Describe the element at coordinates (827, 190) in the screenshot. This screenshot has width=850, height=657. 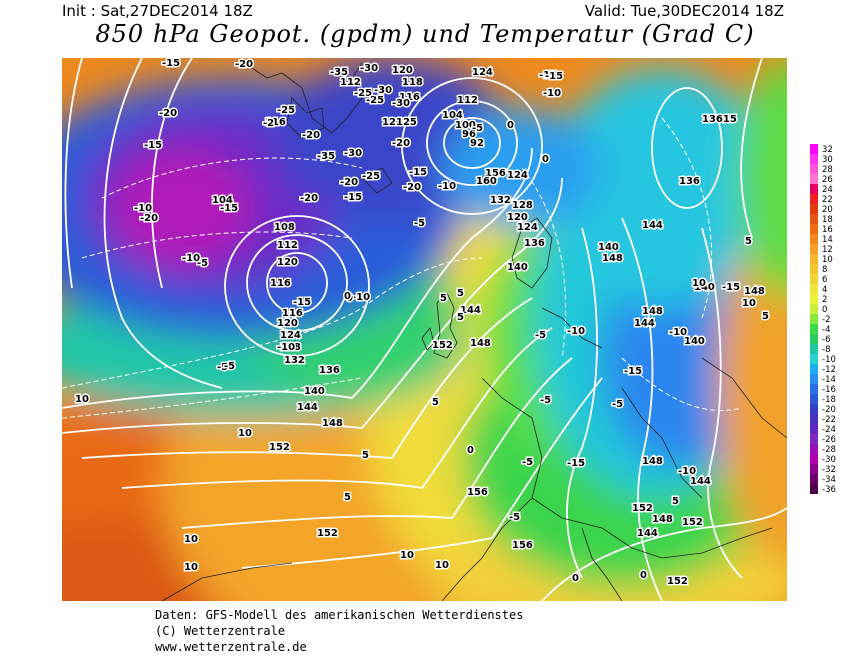
I see `legend-label: 24` at that location.